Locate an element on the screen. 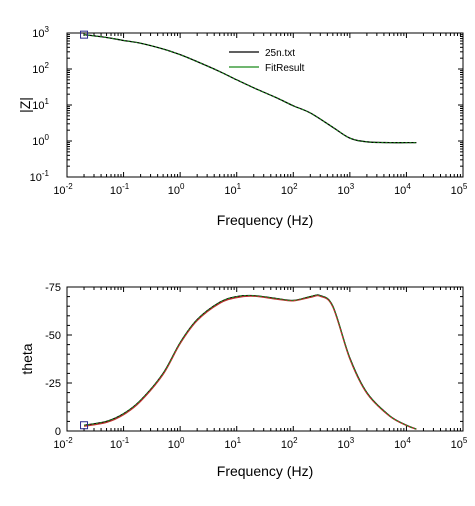 The width and height of the screenshot is (475, 506). y-tick-label: 10¹ is located at coordinates (40, 104).